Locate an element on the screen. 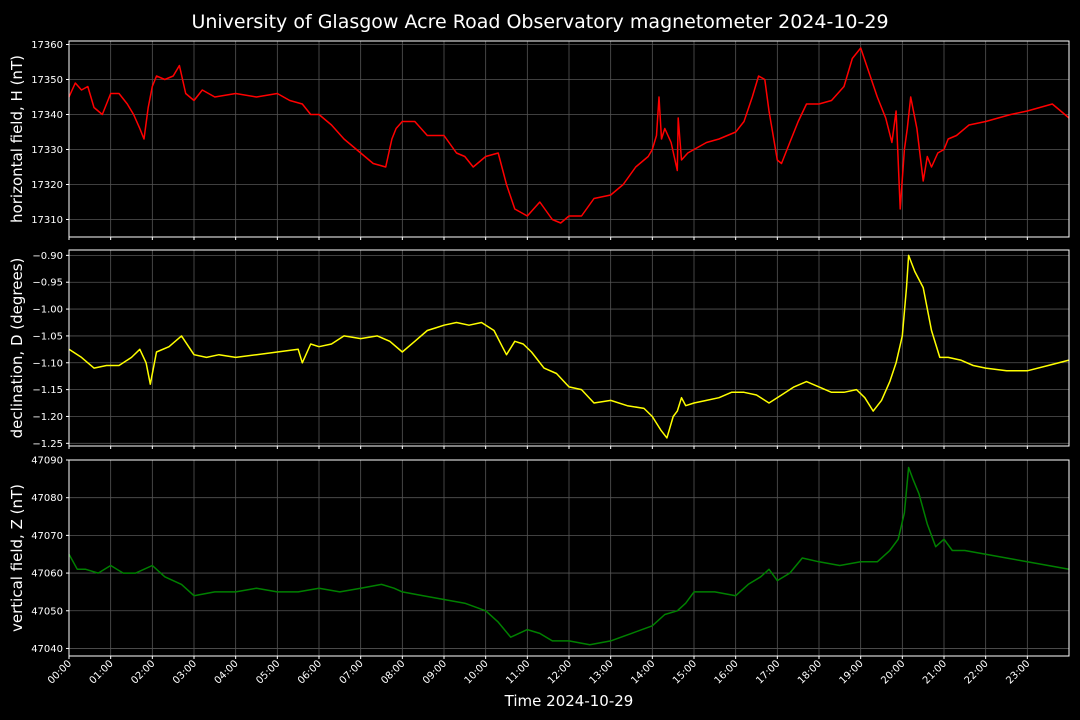 The image size is (1080, 720). x-tick-label: 12:00 is located at coordinates (560, 672).